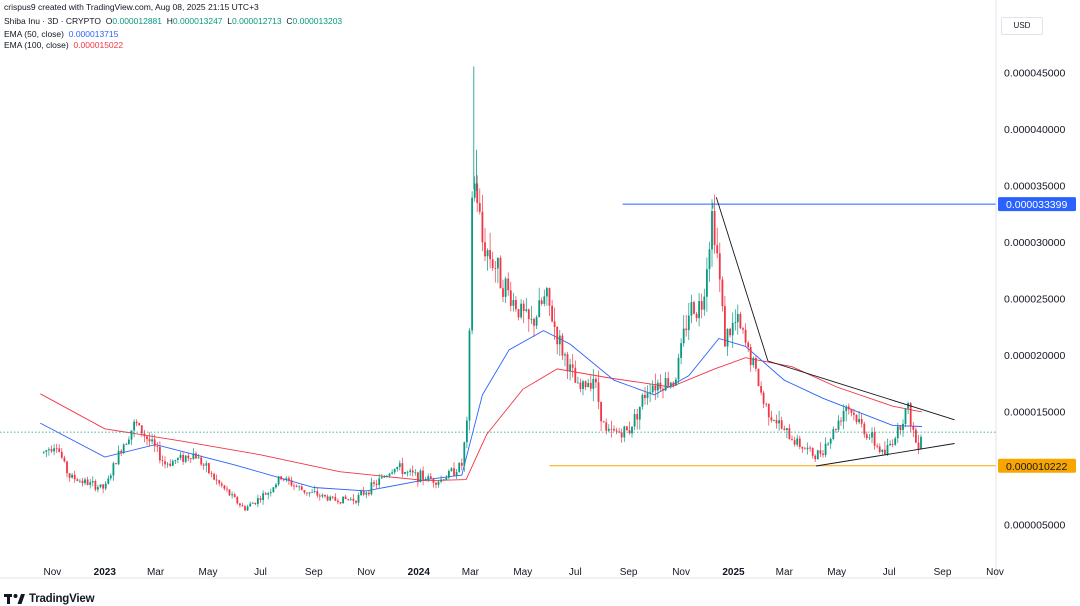  I want to click on y-tick-label: 0.000020000, so click(1034, 356).